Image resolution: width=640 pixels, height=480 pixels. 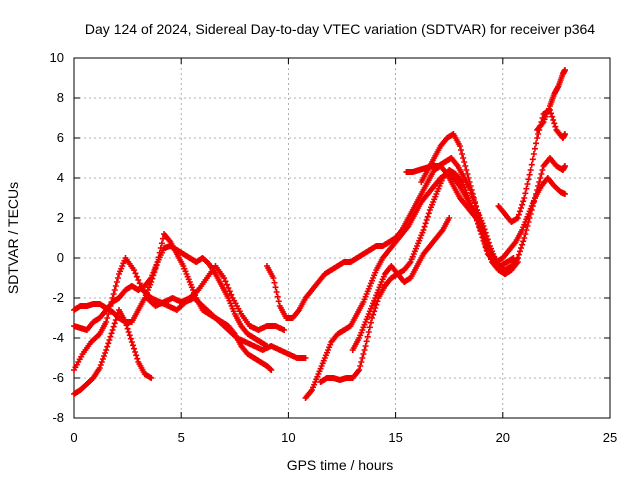 What do you see at coordinates (395, 437) in the screenshot?
I see `x-tick-label: 15` at bounding box center [395, 437].